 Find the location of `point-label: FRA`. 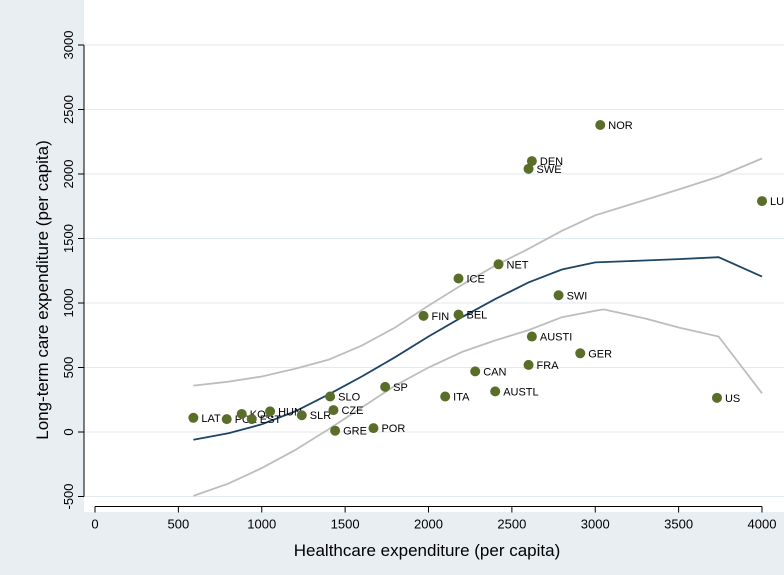

point-label: FRA is located at coordinates (548, 366).